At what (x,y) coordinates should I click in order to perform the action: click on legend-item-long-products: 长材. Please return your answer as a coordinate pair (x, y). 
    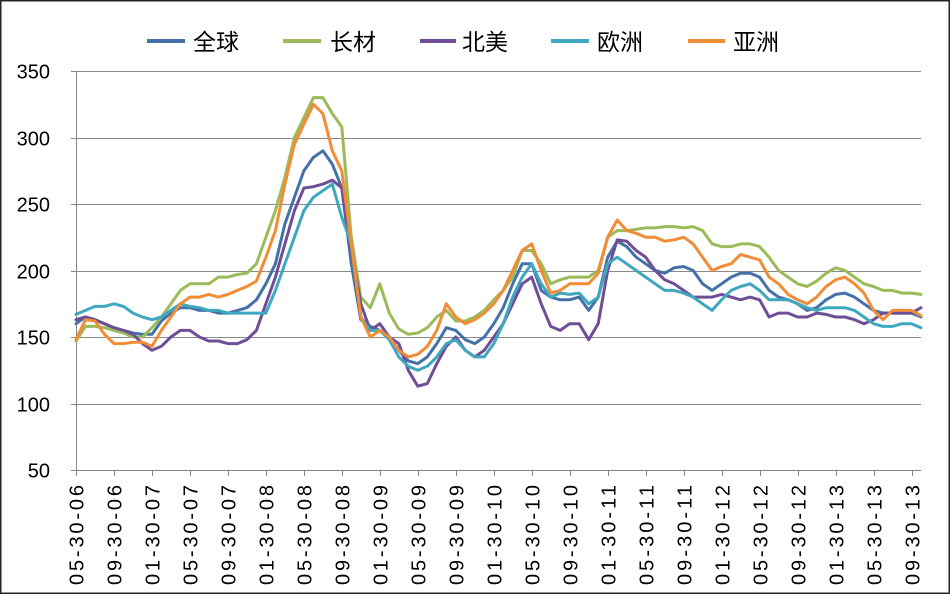
    Looking at the image, I should click on (329, 43).